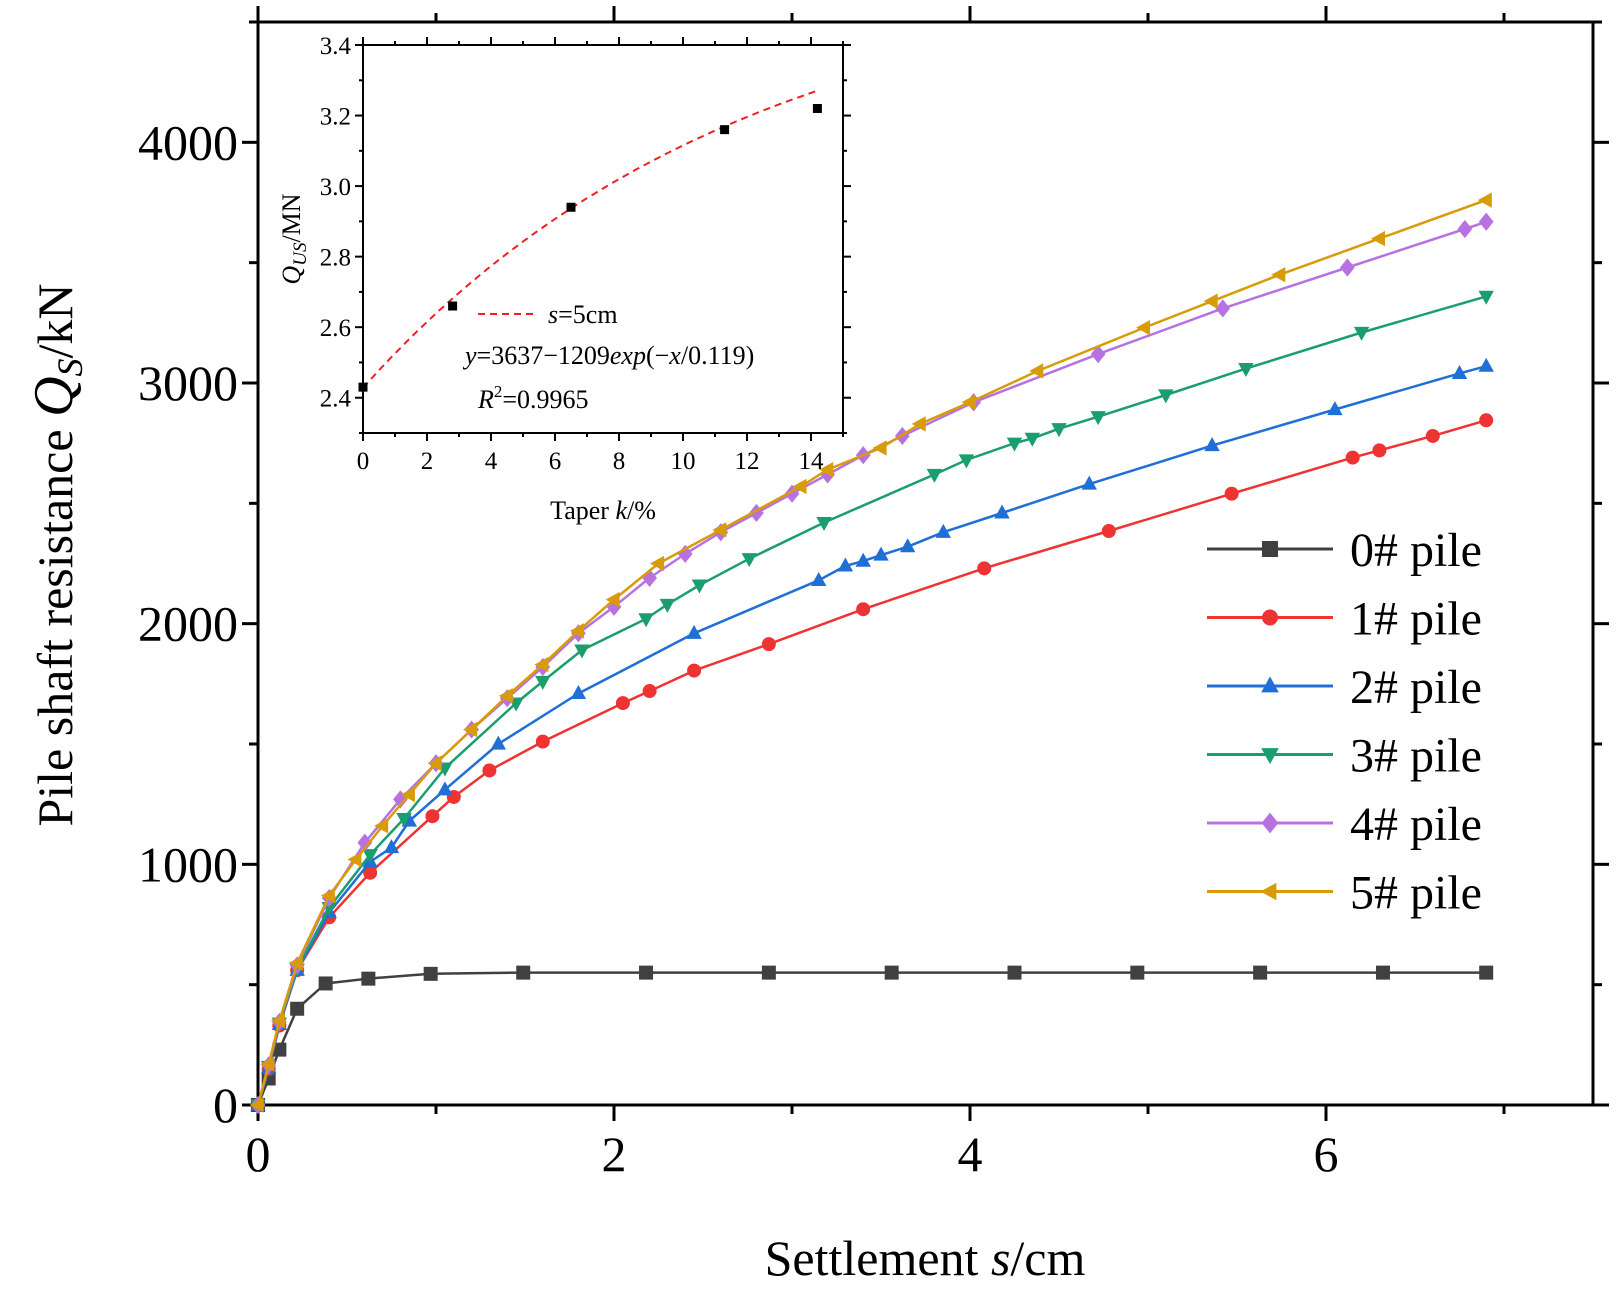  I want to click on legend-item-1-pile: 1# pile, so click(1344, 619).